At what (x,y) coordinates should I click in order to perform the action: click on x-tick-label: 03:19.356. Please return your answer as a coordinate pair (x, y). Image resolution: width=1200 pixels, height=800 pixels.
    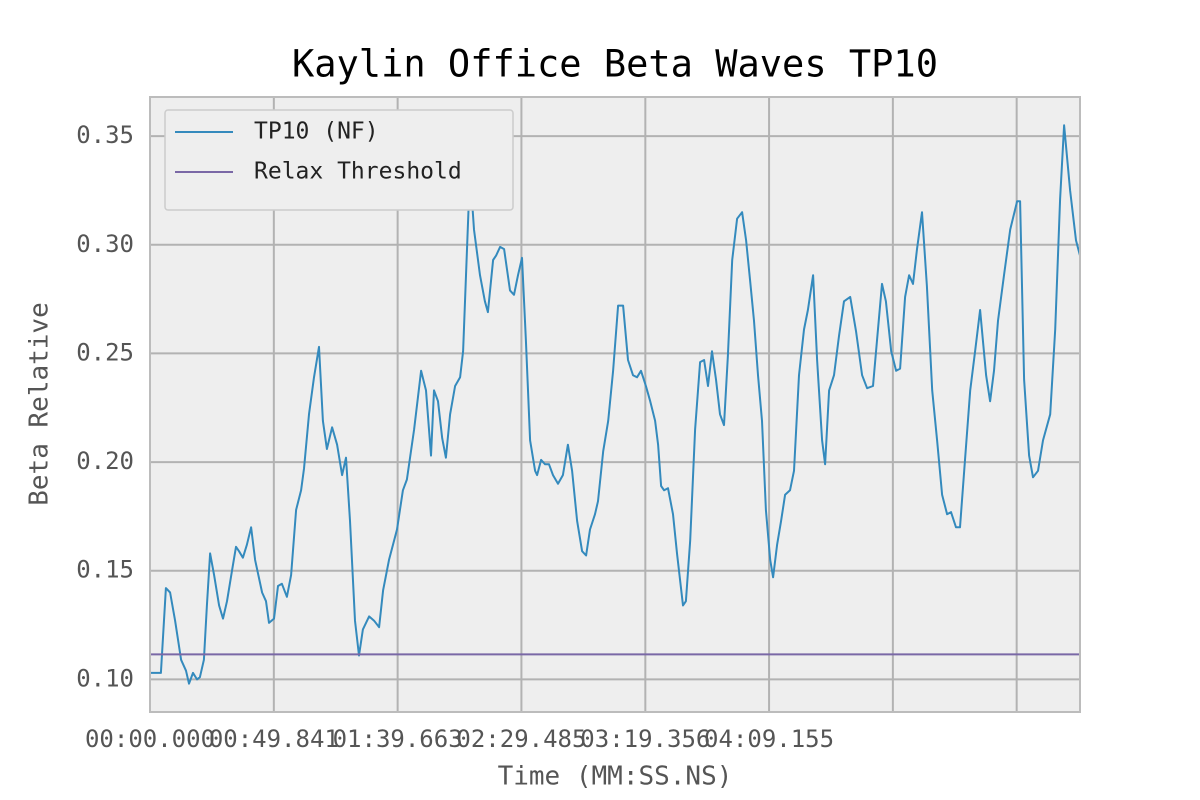
    Looking at the image, I should click on (645, 739).